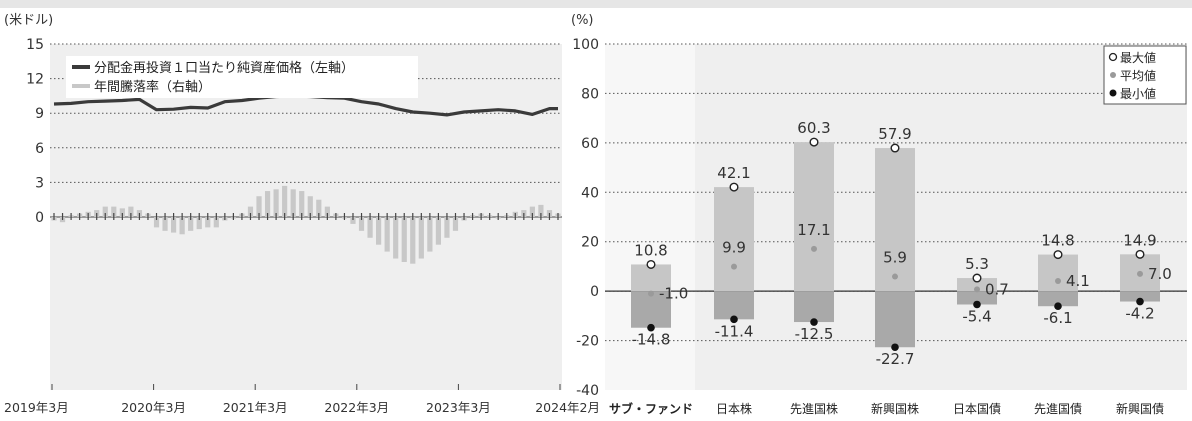  I want to click on left-y-tick-label: 12, so click(35, 80).